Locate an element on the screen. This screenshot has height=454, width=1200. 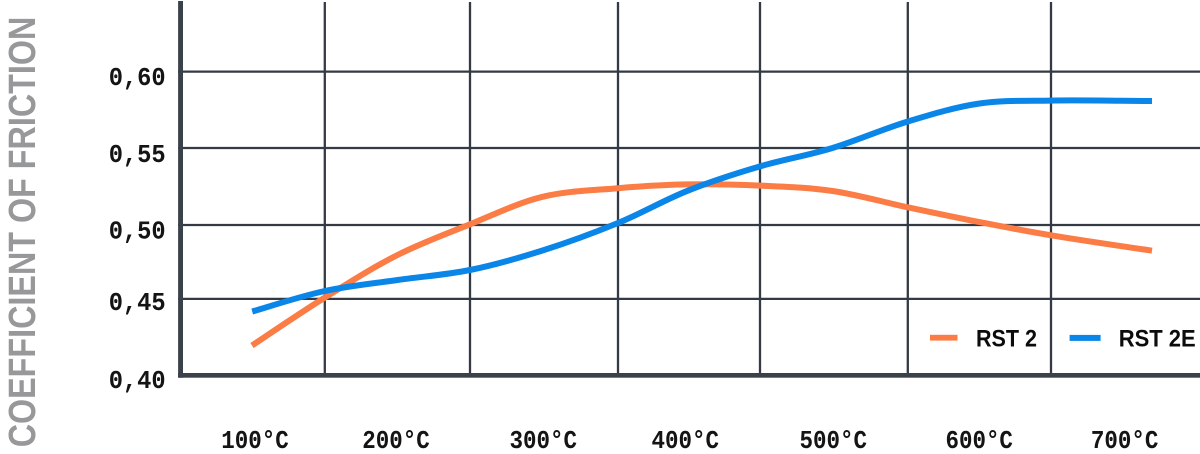
svg-text: 0,40 is located at coordinates (137, 381).